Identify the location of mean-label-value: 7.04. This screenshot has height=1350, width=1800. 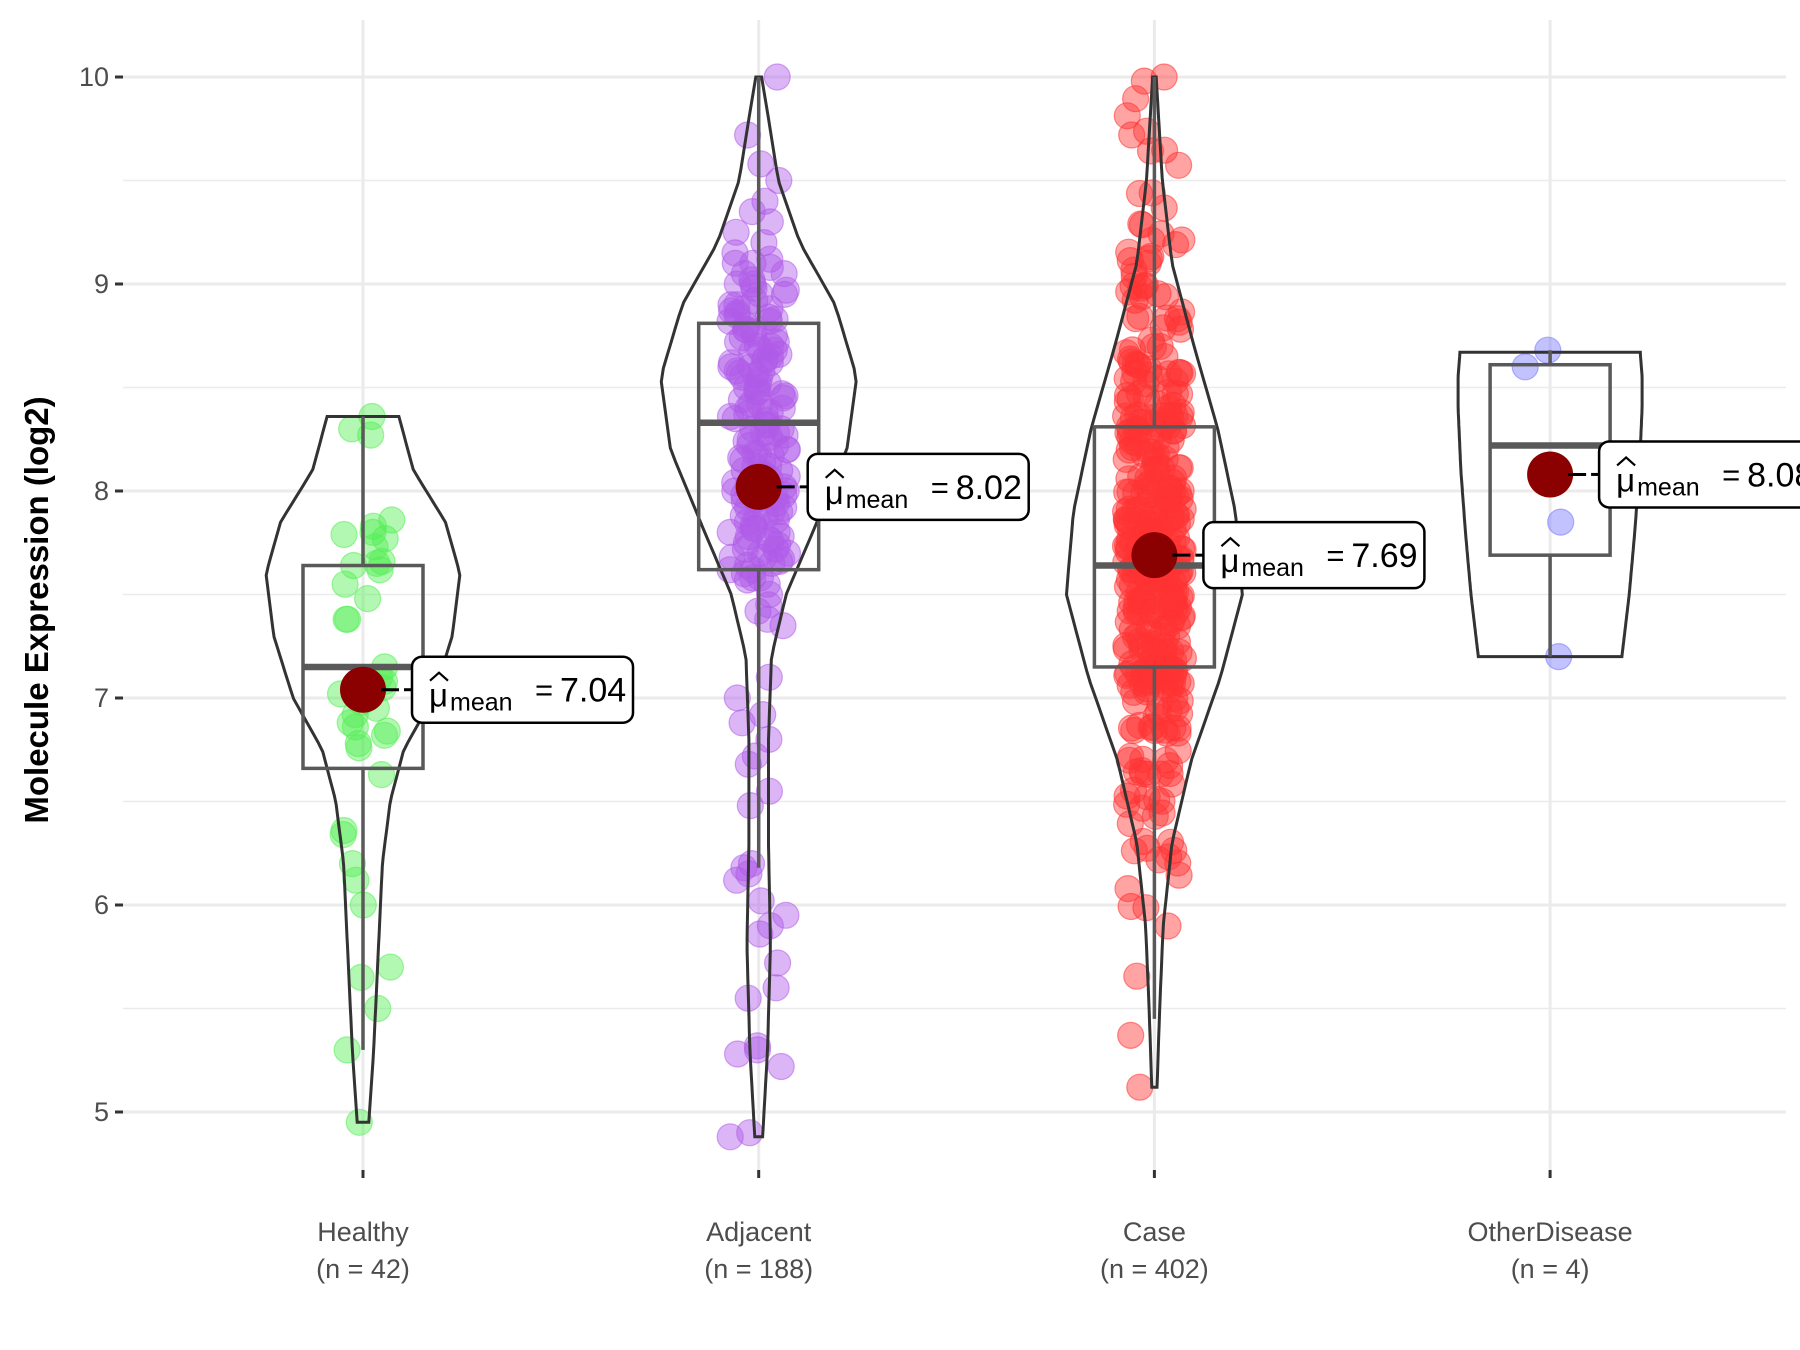
(593, 691).